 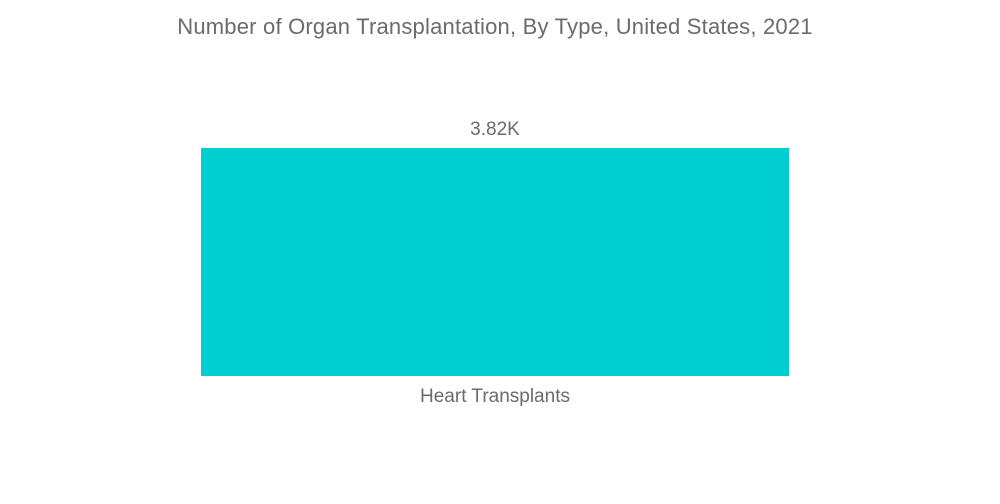 What do you see at coordinates (495, 129) in the screenshot?
I see `bar-value-label: 3.82K` at bounding box center [495, 129].